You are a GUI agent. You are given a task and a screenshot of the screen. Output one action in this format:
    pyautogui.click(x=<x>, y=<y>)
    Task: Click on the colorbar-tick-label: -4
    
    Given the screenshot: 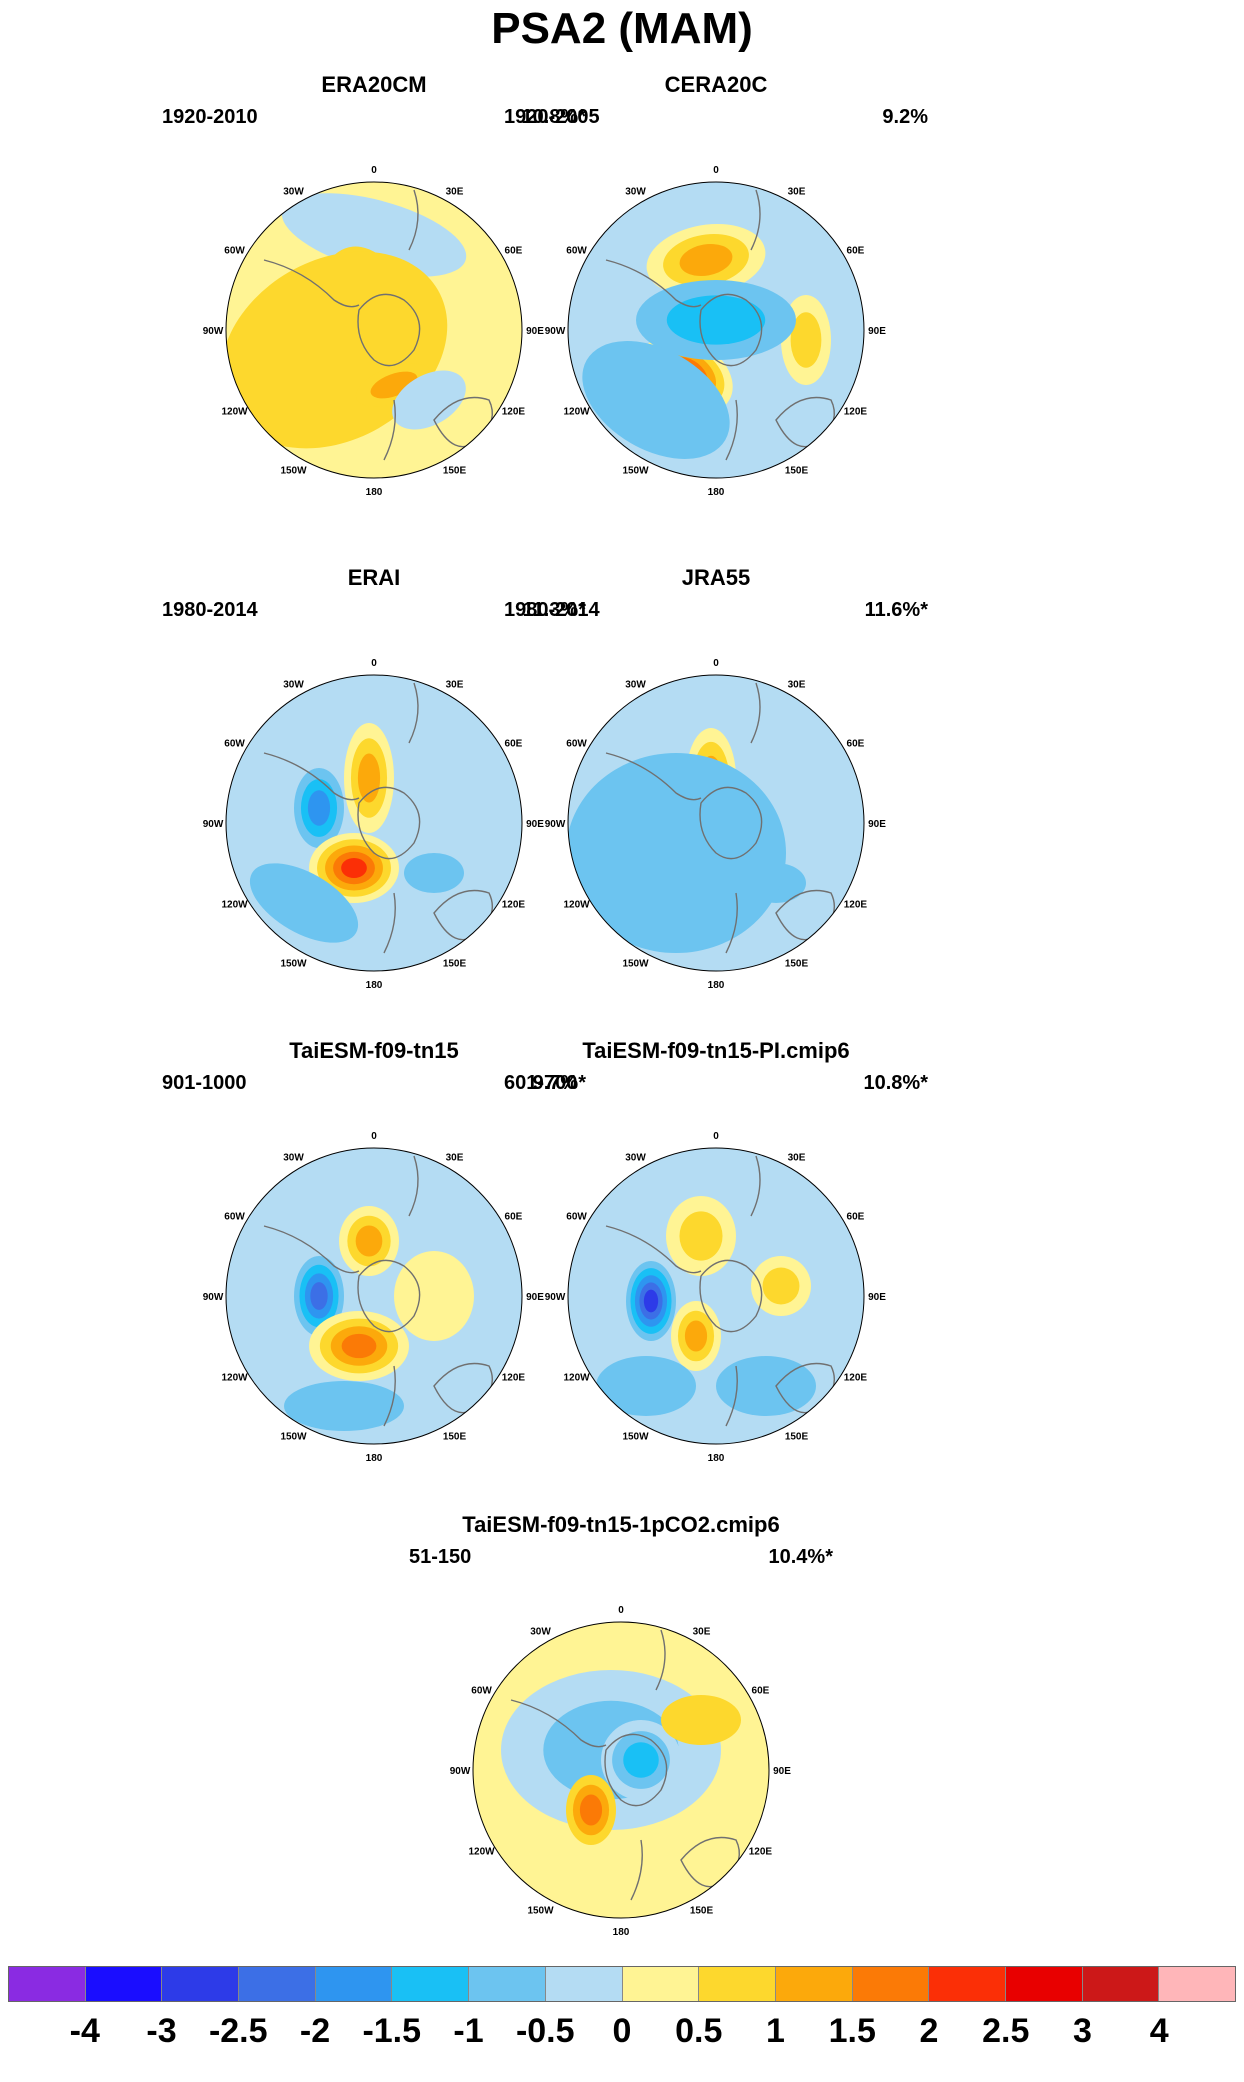 What is the action you would take?
    pyautogui.click(x=84, y=2031)
    